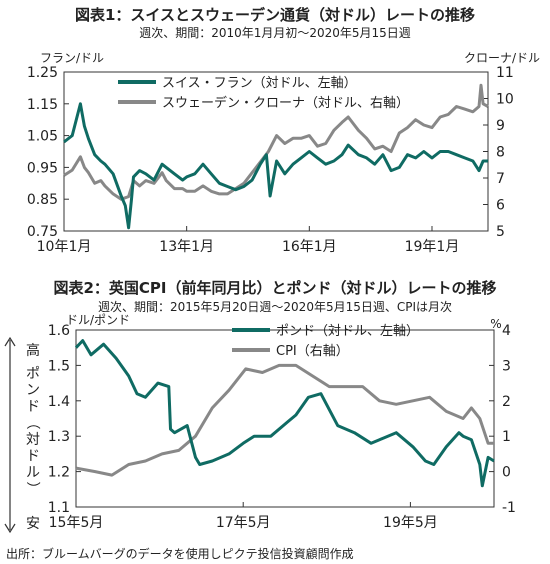 The height and width of the screenshot is (564, 550). What do you see at coordinates (432, 247) in the screenshot?
I see `fig1-xtick-label: 19年1月` at bounding box center [432, 247].